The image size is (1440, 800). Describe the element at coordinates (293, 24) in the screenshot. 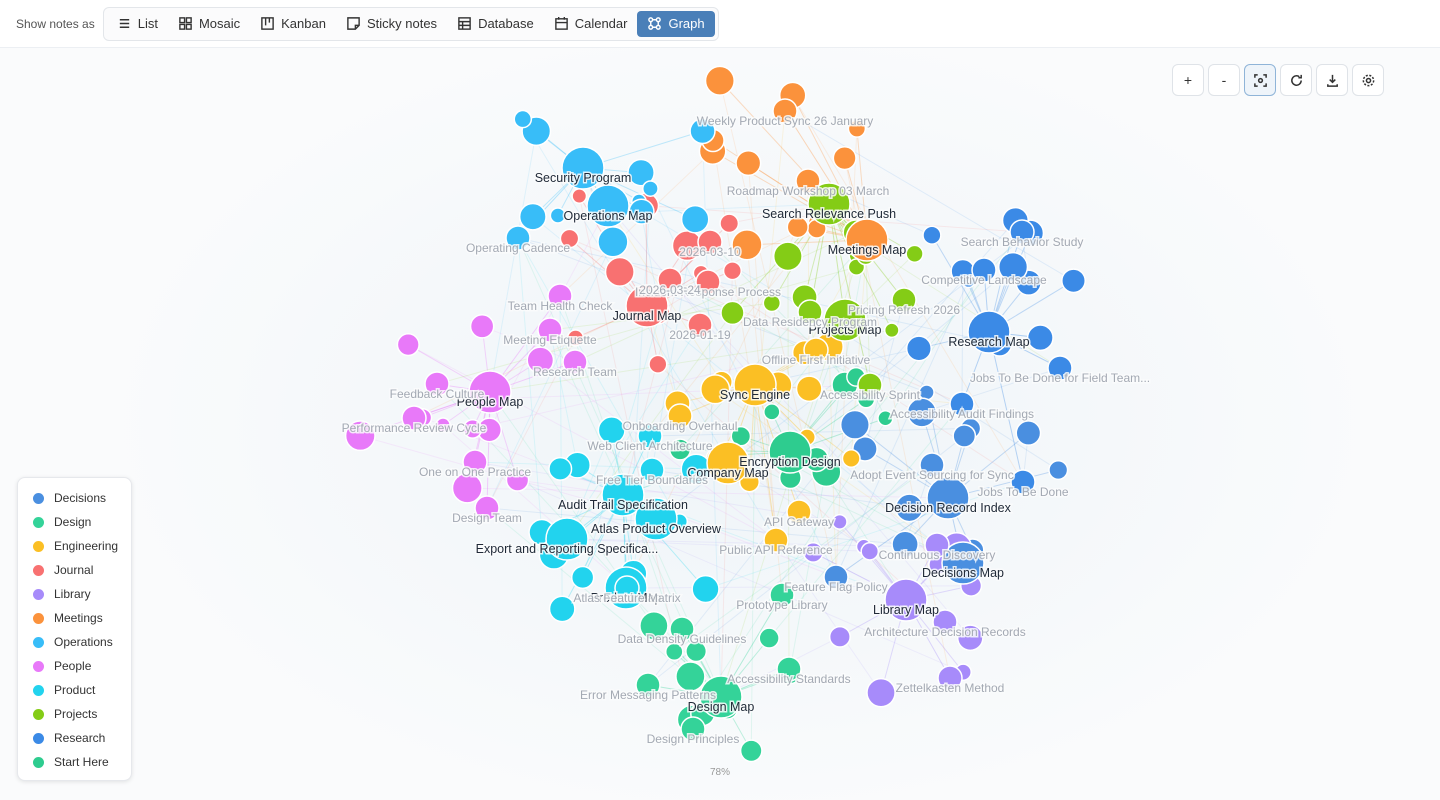

I see `view-button: Kanban` at that location.